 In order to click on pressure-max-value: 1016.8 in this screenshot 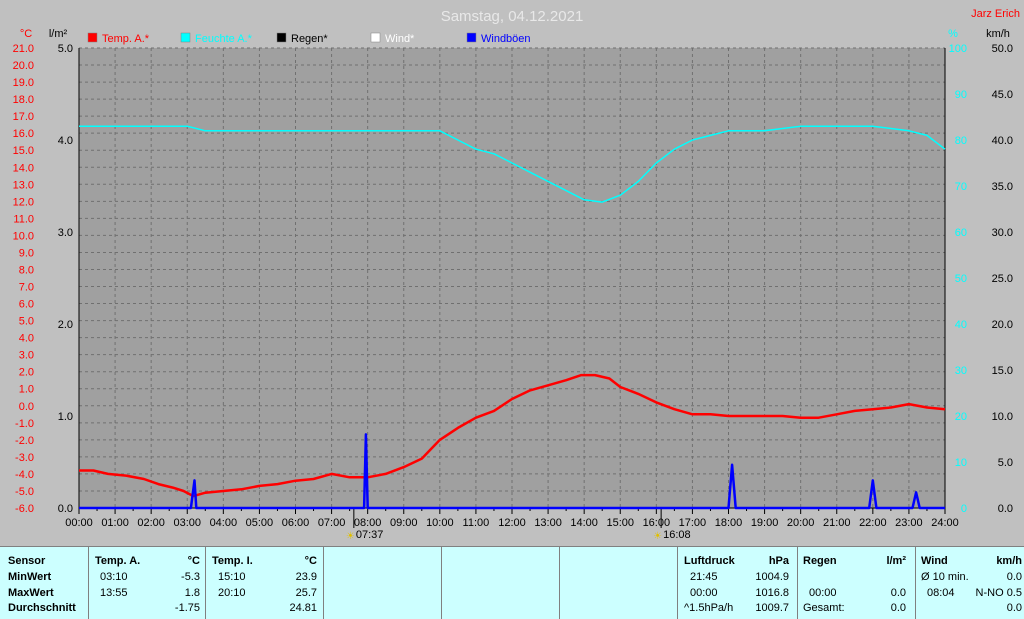, I will do `click(772, 593)`.